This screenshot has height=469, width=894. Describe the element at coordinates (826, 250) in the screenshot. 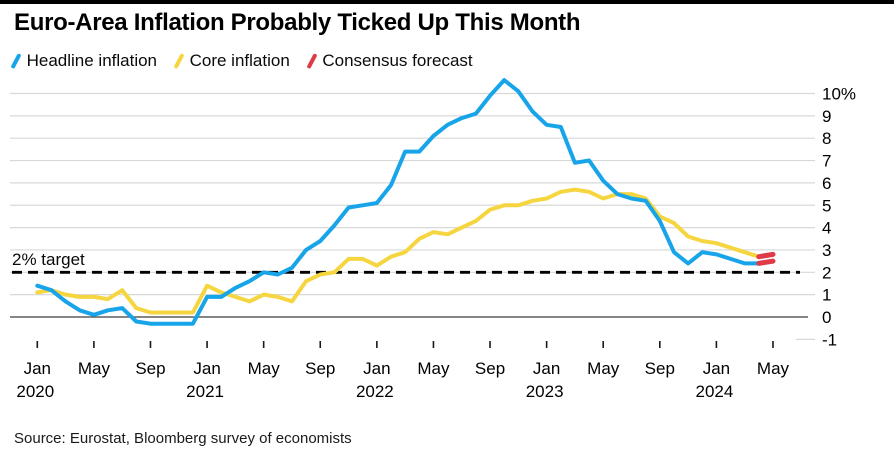

I see `y-tick-label: 3` at that location.